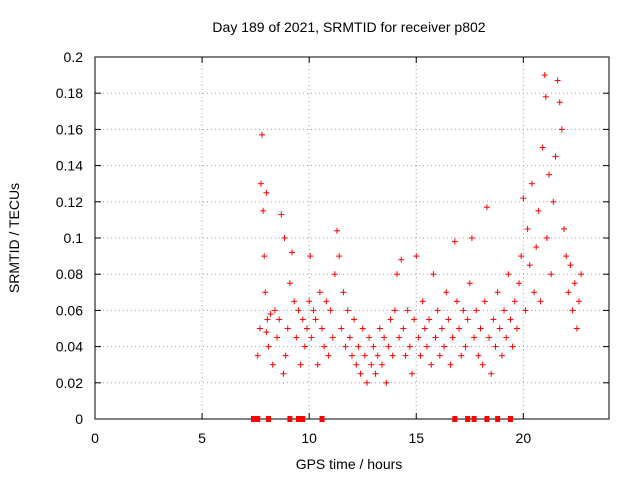  Describe the element at coordinates (14, 238) in the screenshot. I see `y-axis-title: SRMTID / TECUs` at that location.